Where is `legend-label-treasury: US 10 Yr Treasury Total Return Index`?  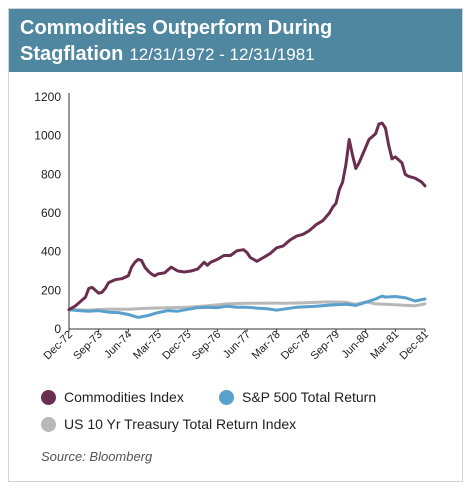
legend-label-treasury: US 10 Yr Treasury Total Return Index is located at coordinates (180, 424).